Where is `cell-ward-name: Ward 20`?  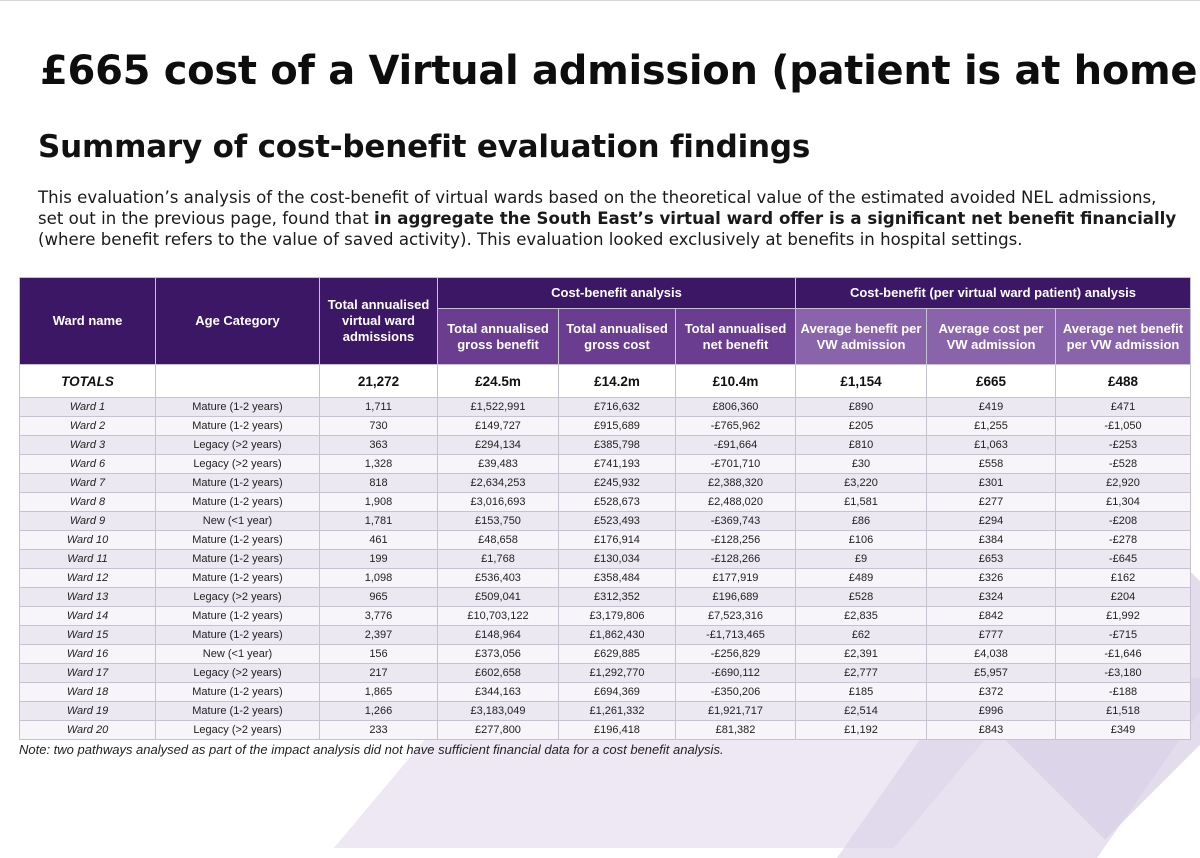
cell-ward-name: Ward 20 is located at coordinates (87, 730).